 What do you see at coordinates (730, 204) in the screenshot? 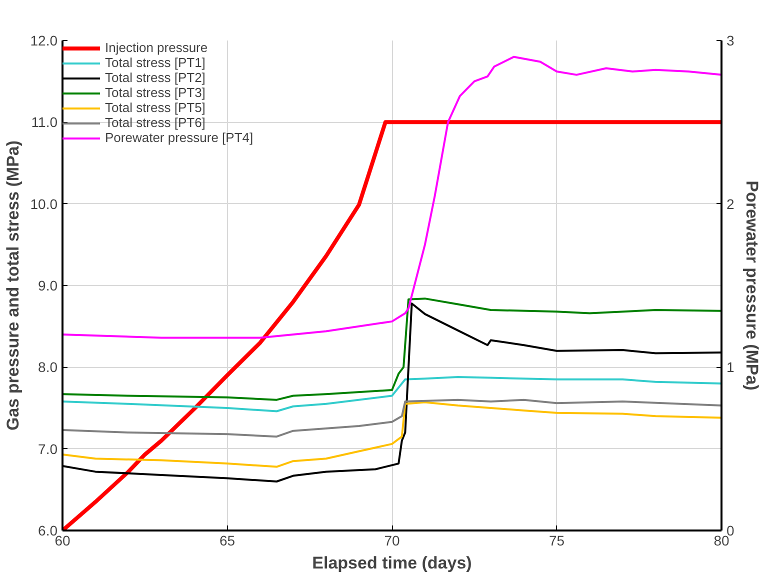
I see `y2-tick-label: 2` at bounding box center [730, 204].